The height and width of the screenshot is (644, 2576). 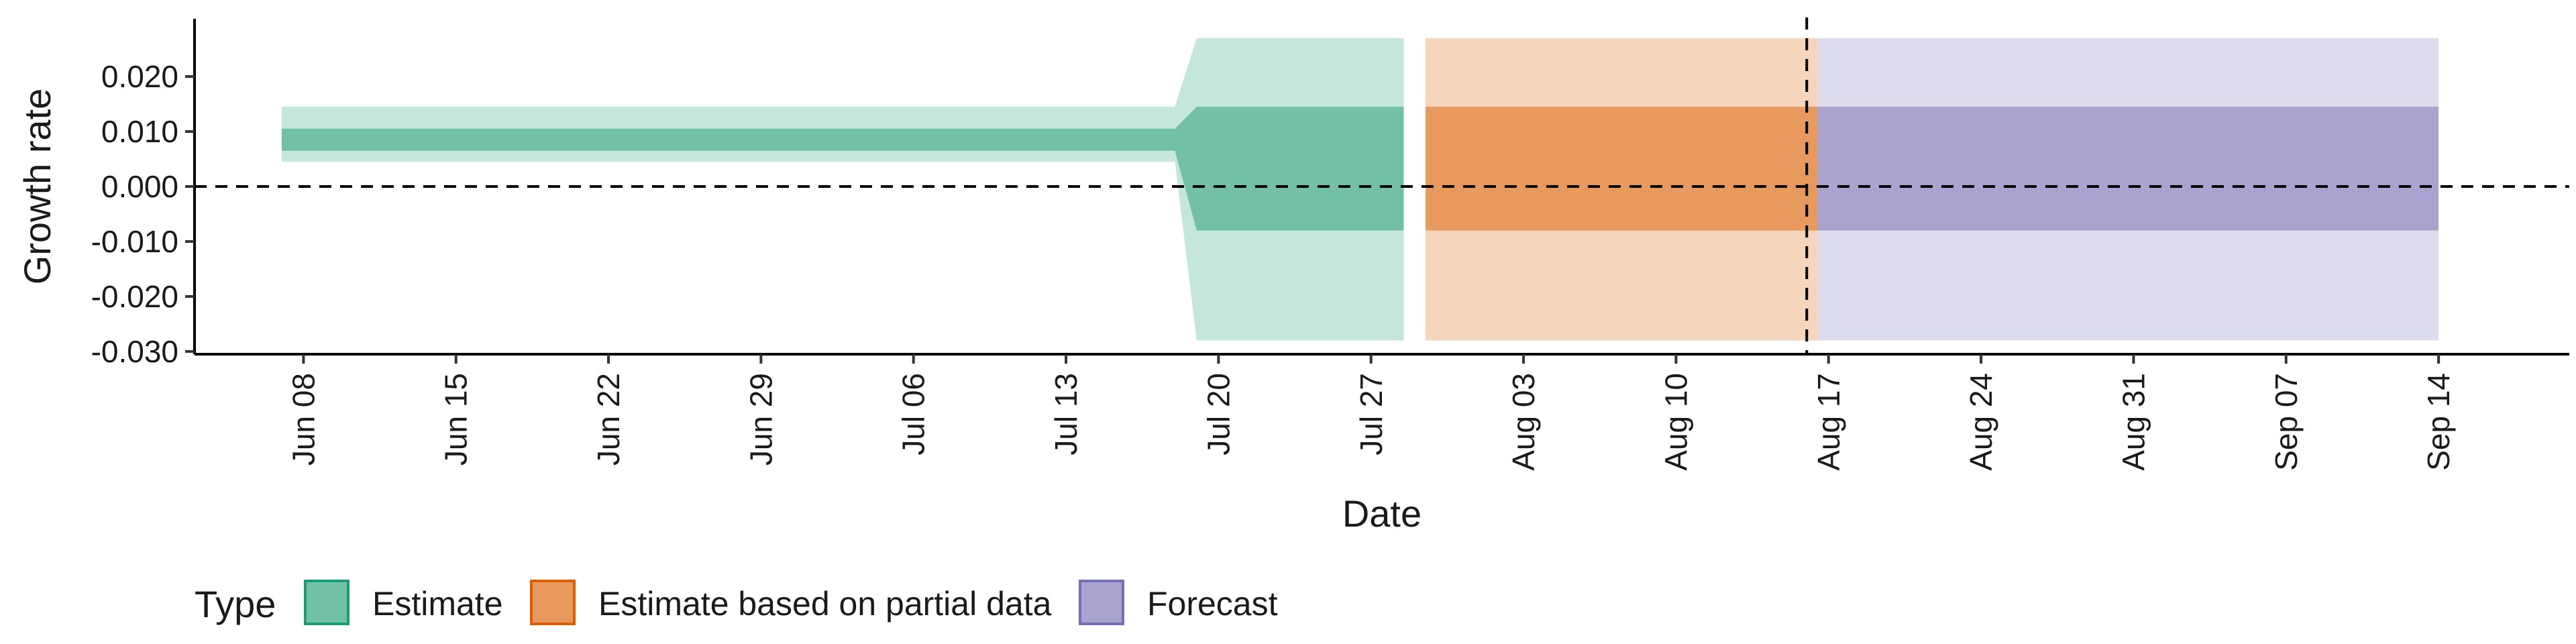 What do you see at coordinates (303, 419) in the screenshot?
I see `x-tick-label: Jun 08` at bounding box center [303, 419].